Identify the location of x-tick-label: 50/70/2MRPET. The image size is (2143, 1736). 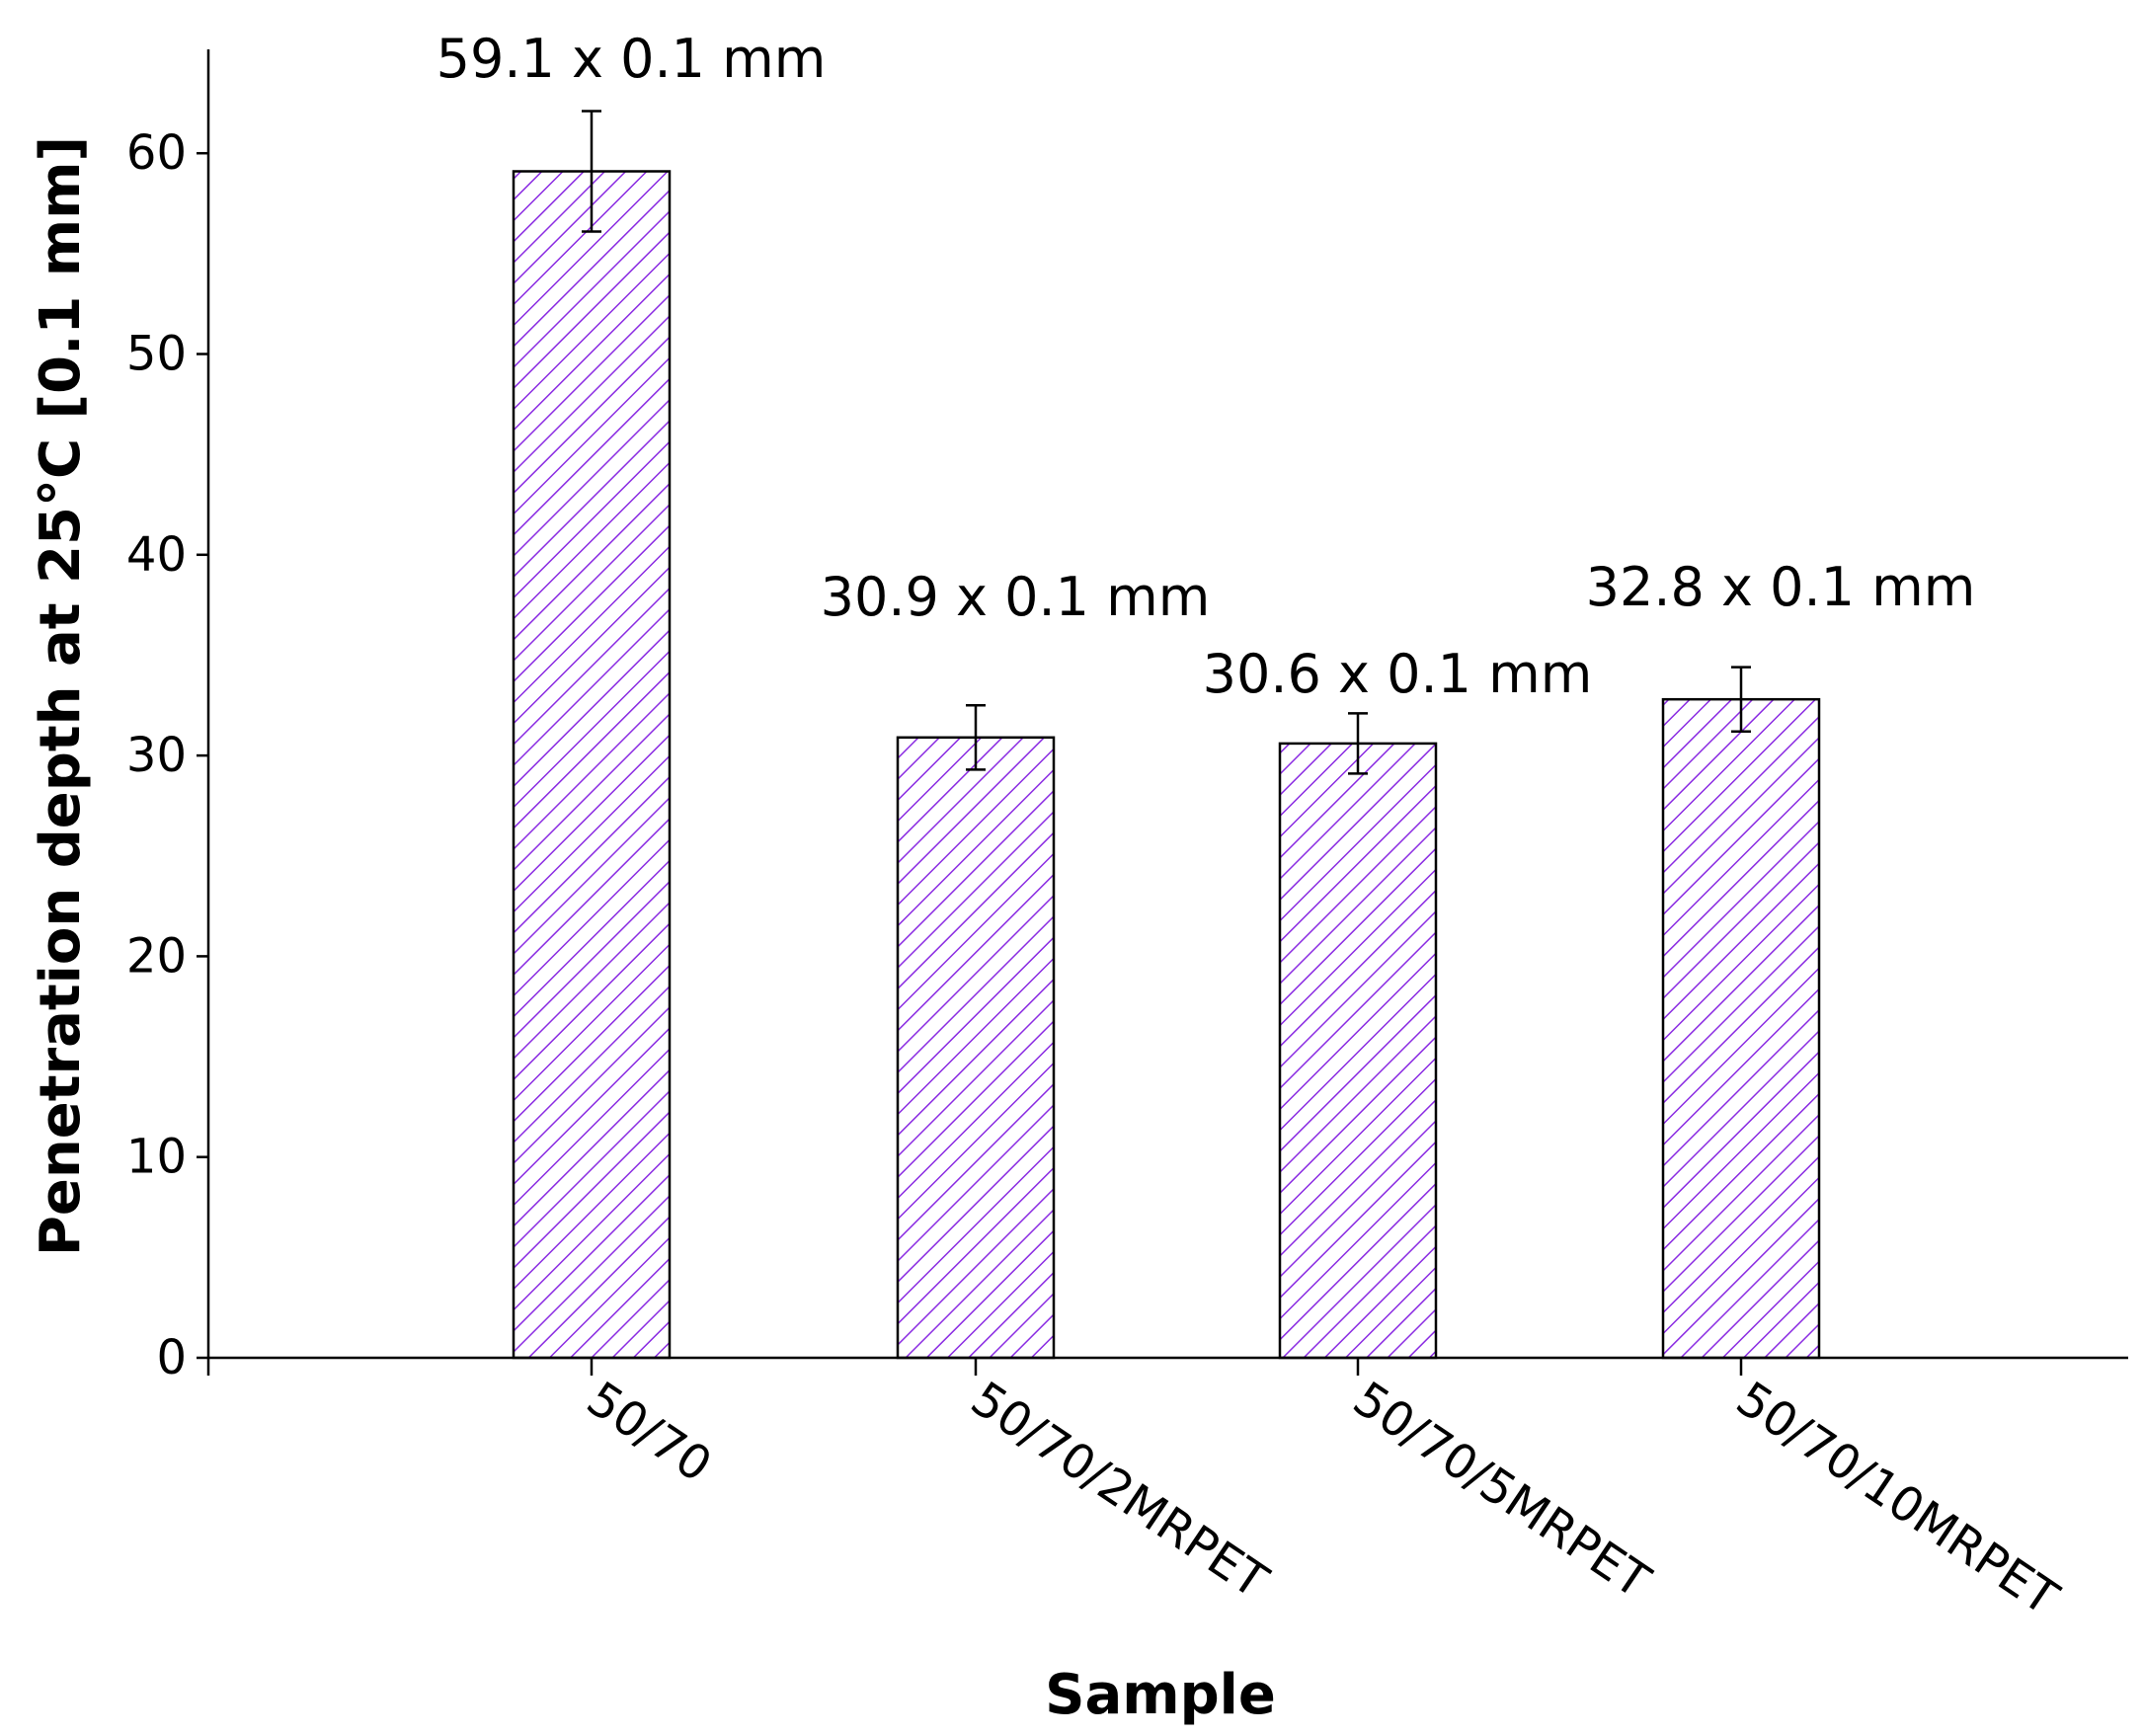
(1119, 1491).